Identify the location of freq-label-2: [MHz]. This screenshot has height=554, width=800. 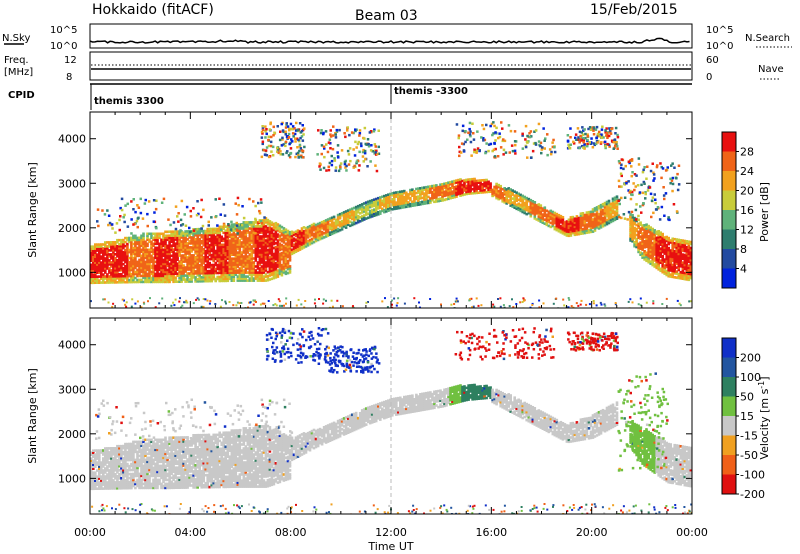
(18, 72).